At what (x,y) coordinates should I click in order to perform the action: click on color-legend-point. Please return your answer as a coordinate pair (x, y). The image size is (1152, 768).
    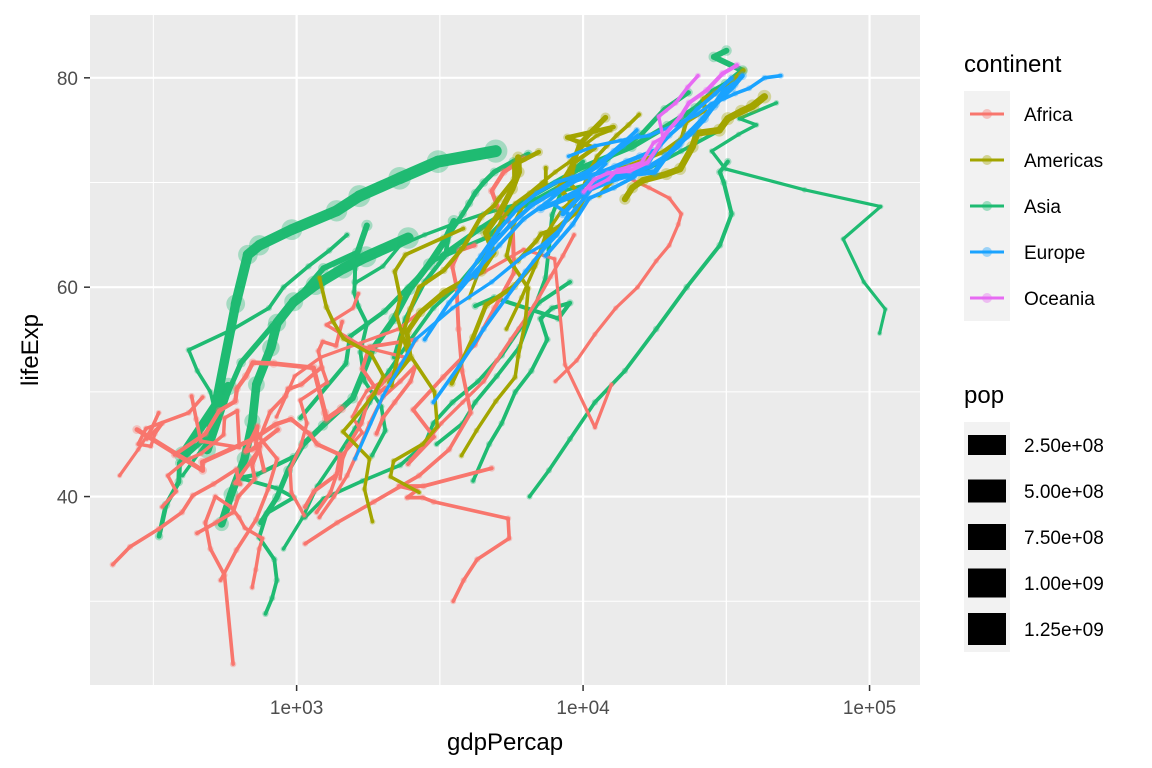
    Looking at the image, I should click on (987, 252).